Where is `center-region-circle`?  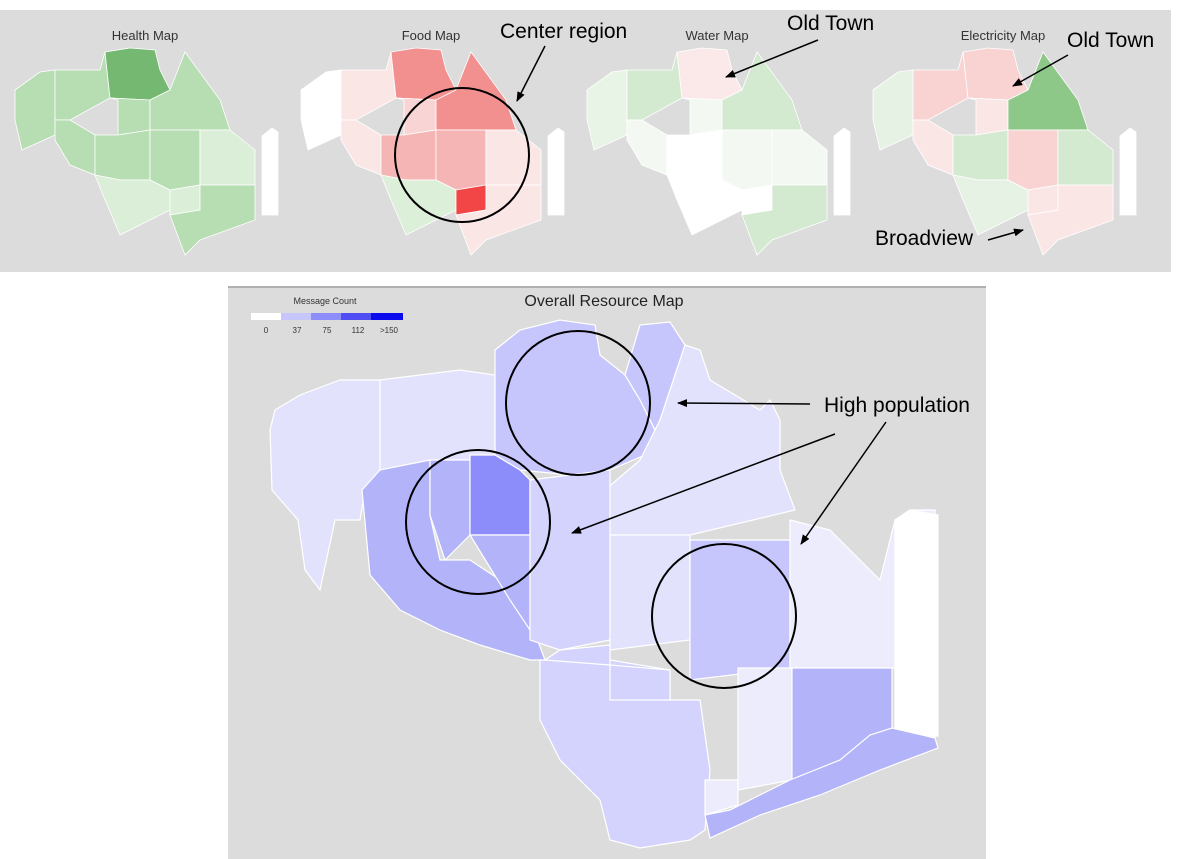 center-region-circle is located at coordinates (462, 155).